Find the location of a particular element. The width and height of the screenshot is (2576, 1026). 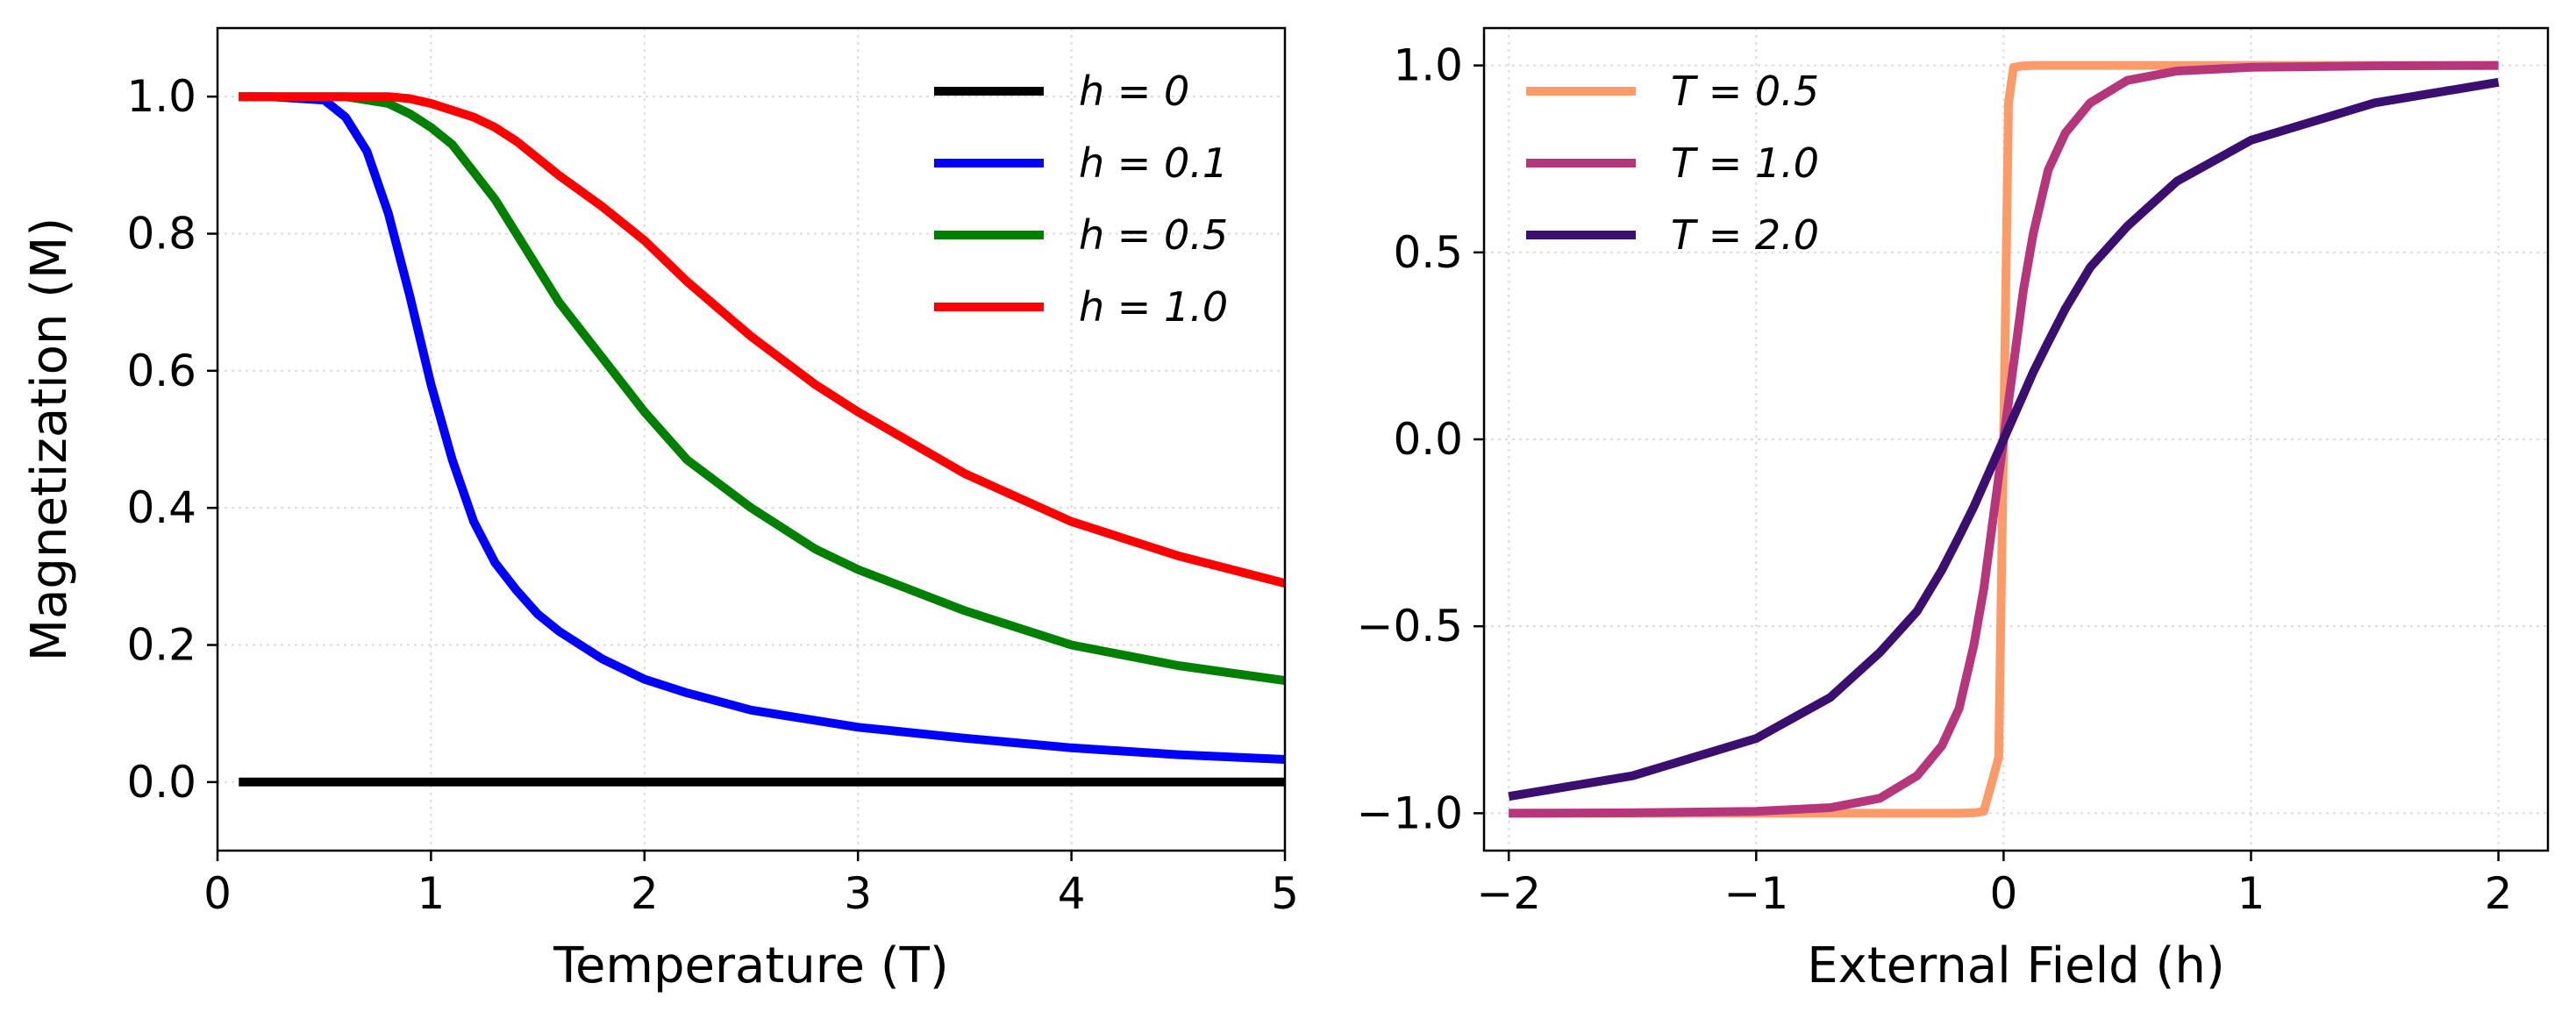

y-tick-label: −1.0 is located at coordinates (1410, 812).